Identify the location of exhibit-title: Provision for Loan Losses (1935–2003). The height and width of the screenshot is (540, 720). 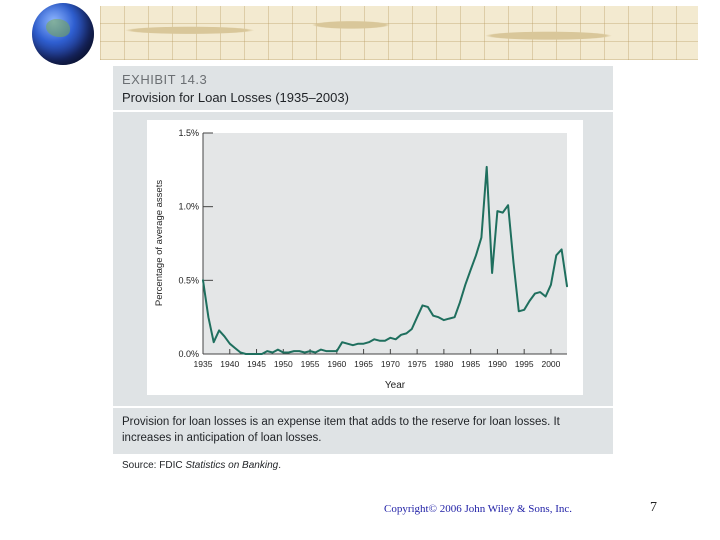
(235, 97).